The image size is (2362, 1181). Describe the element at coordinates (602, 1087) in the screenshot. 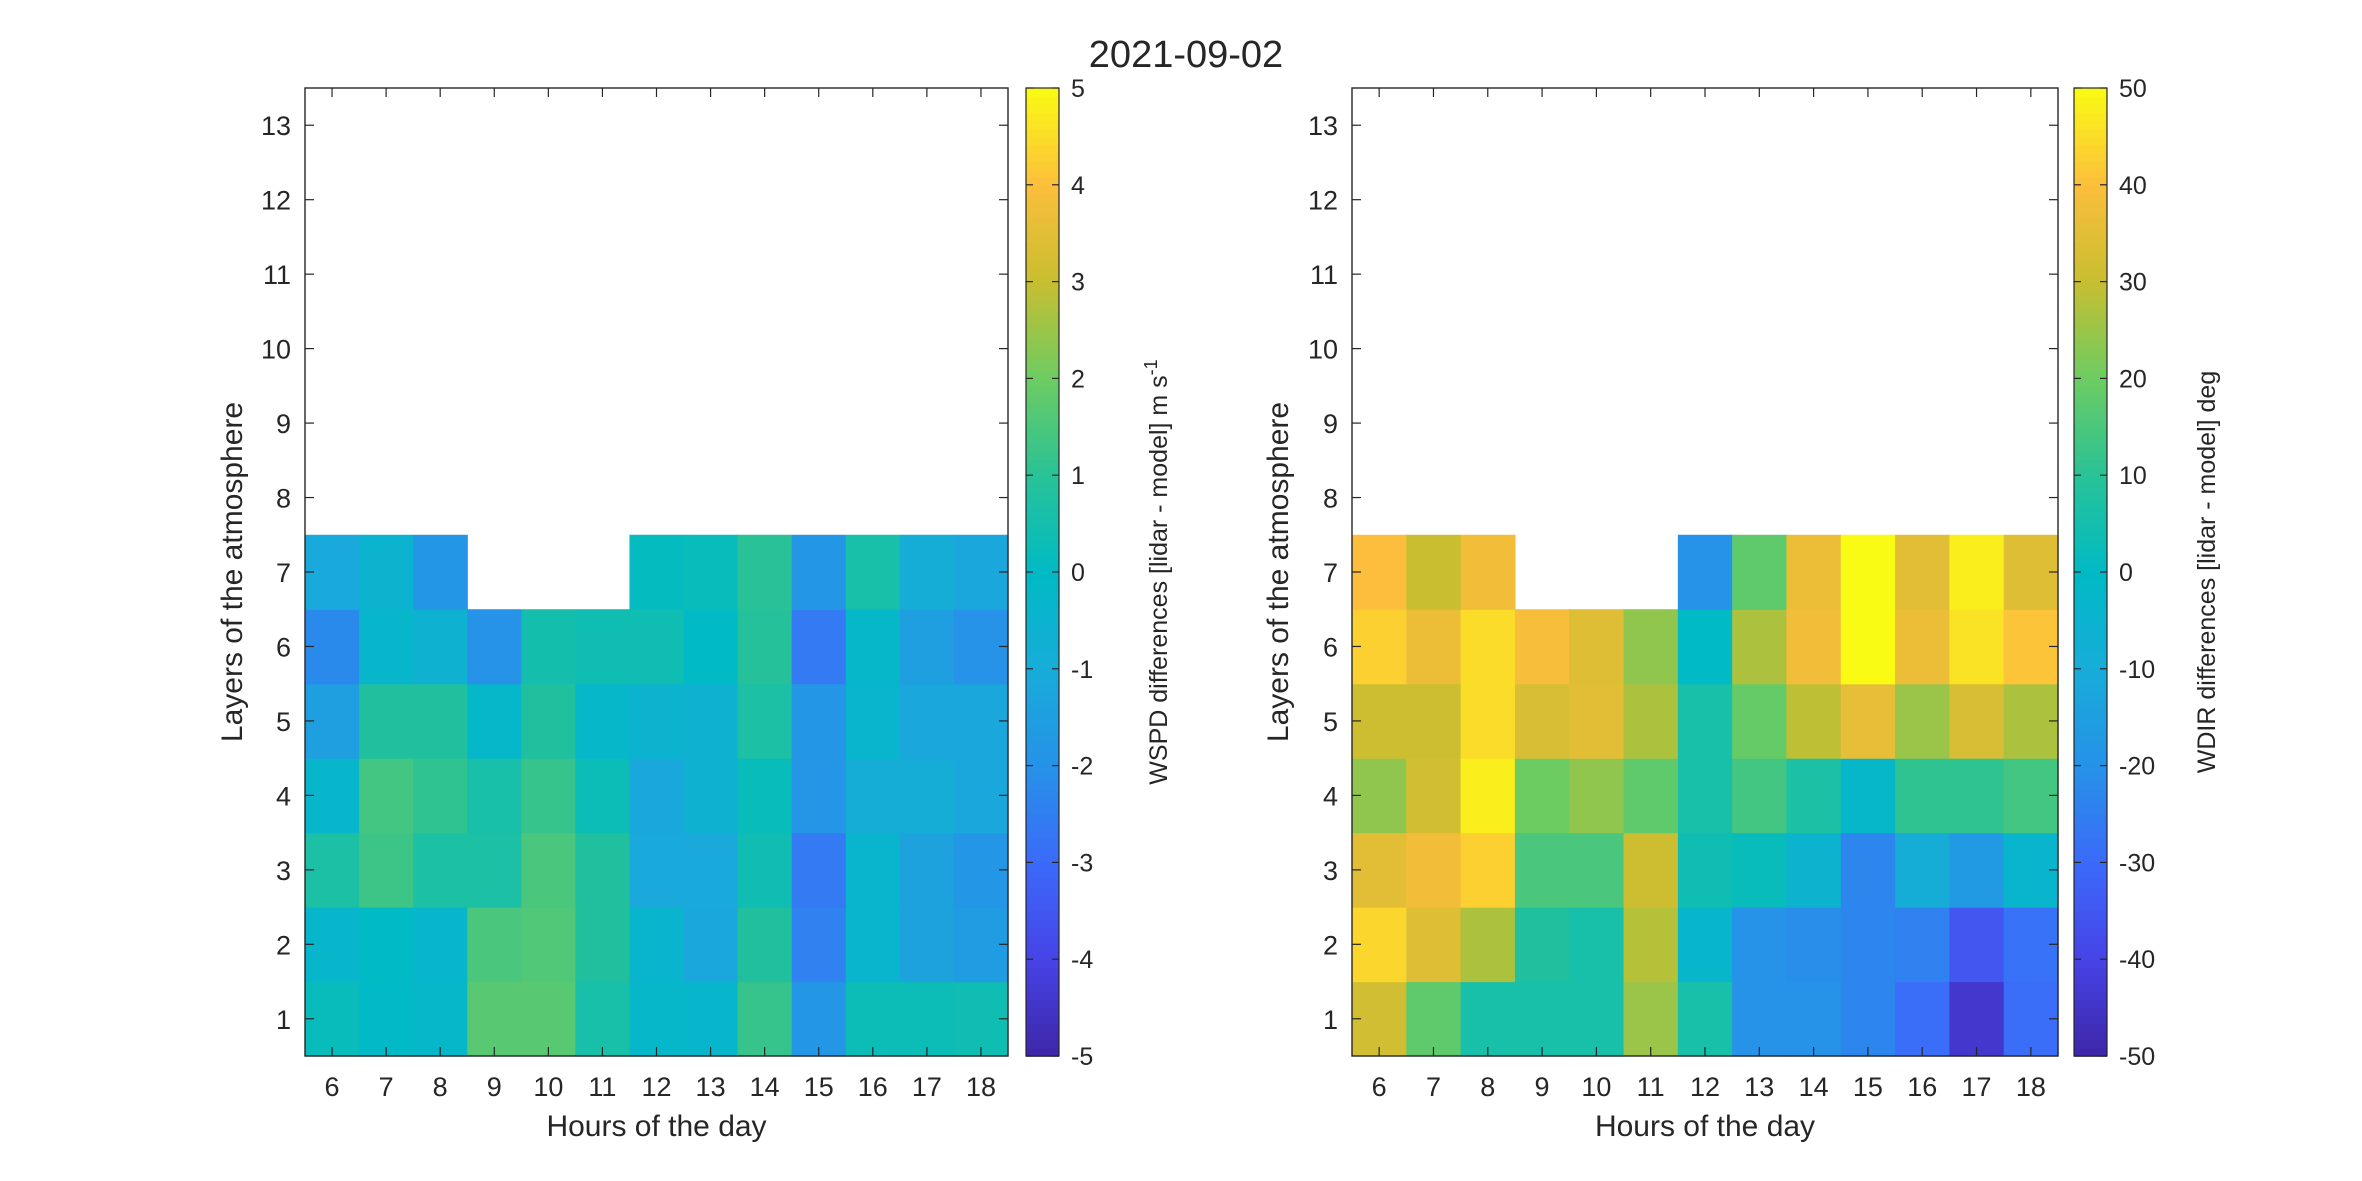

I see `x-tick-label: 11` at that location.